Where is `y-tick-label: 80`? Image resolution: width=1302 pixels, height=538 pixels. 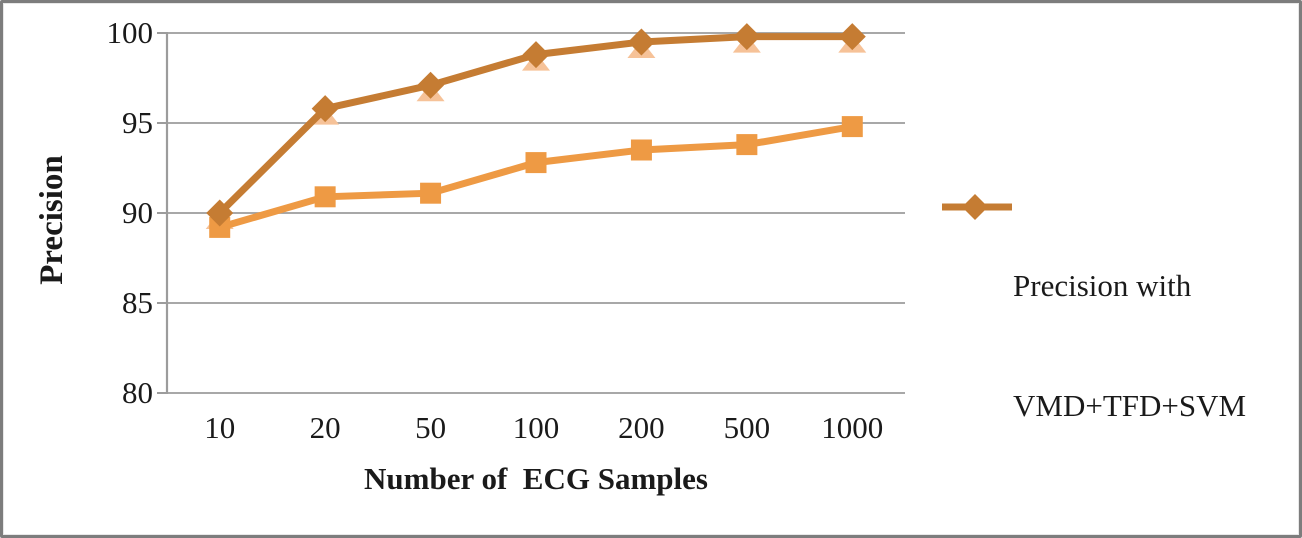
y-tick-label: 80 is located at coordinates (137, 392).